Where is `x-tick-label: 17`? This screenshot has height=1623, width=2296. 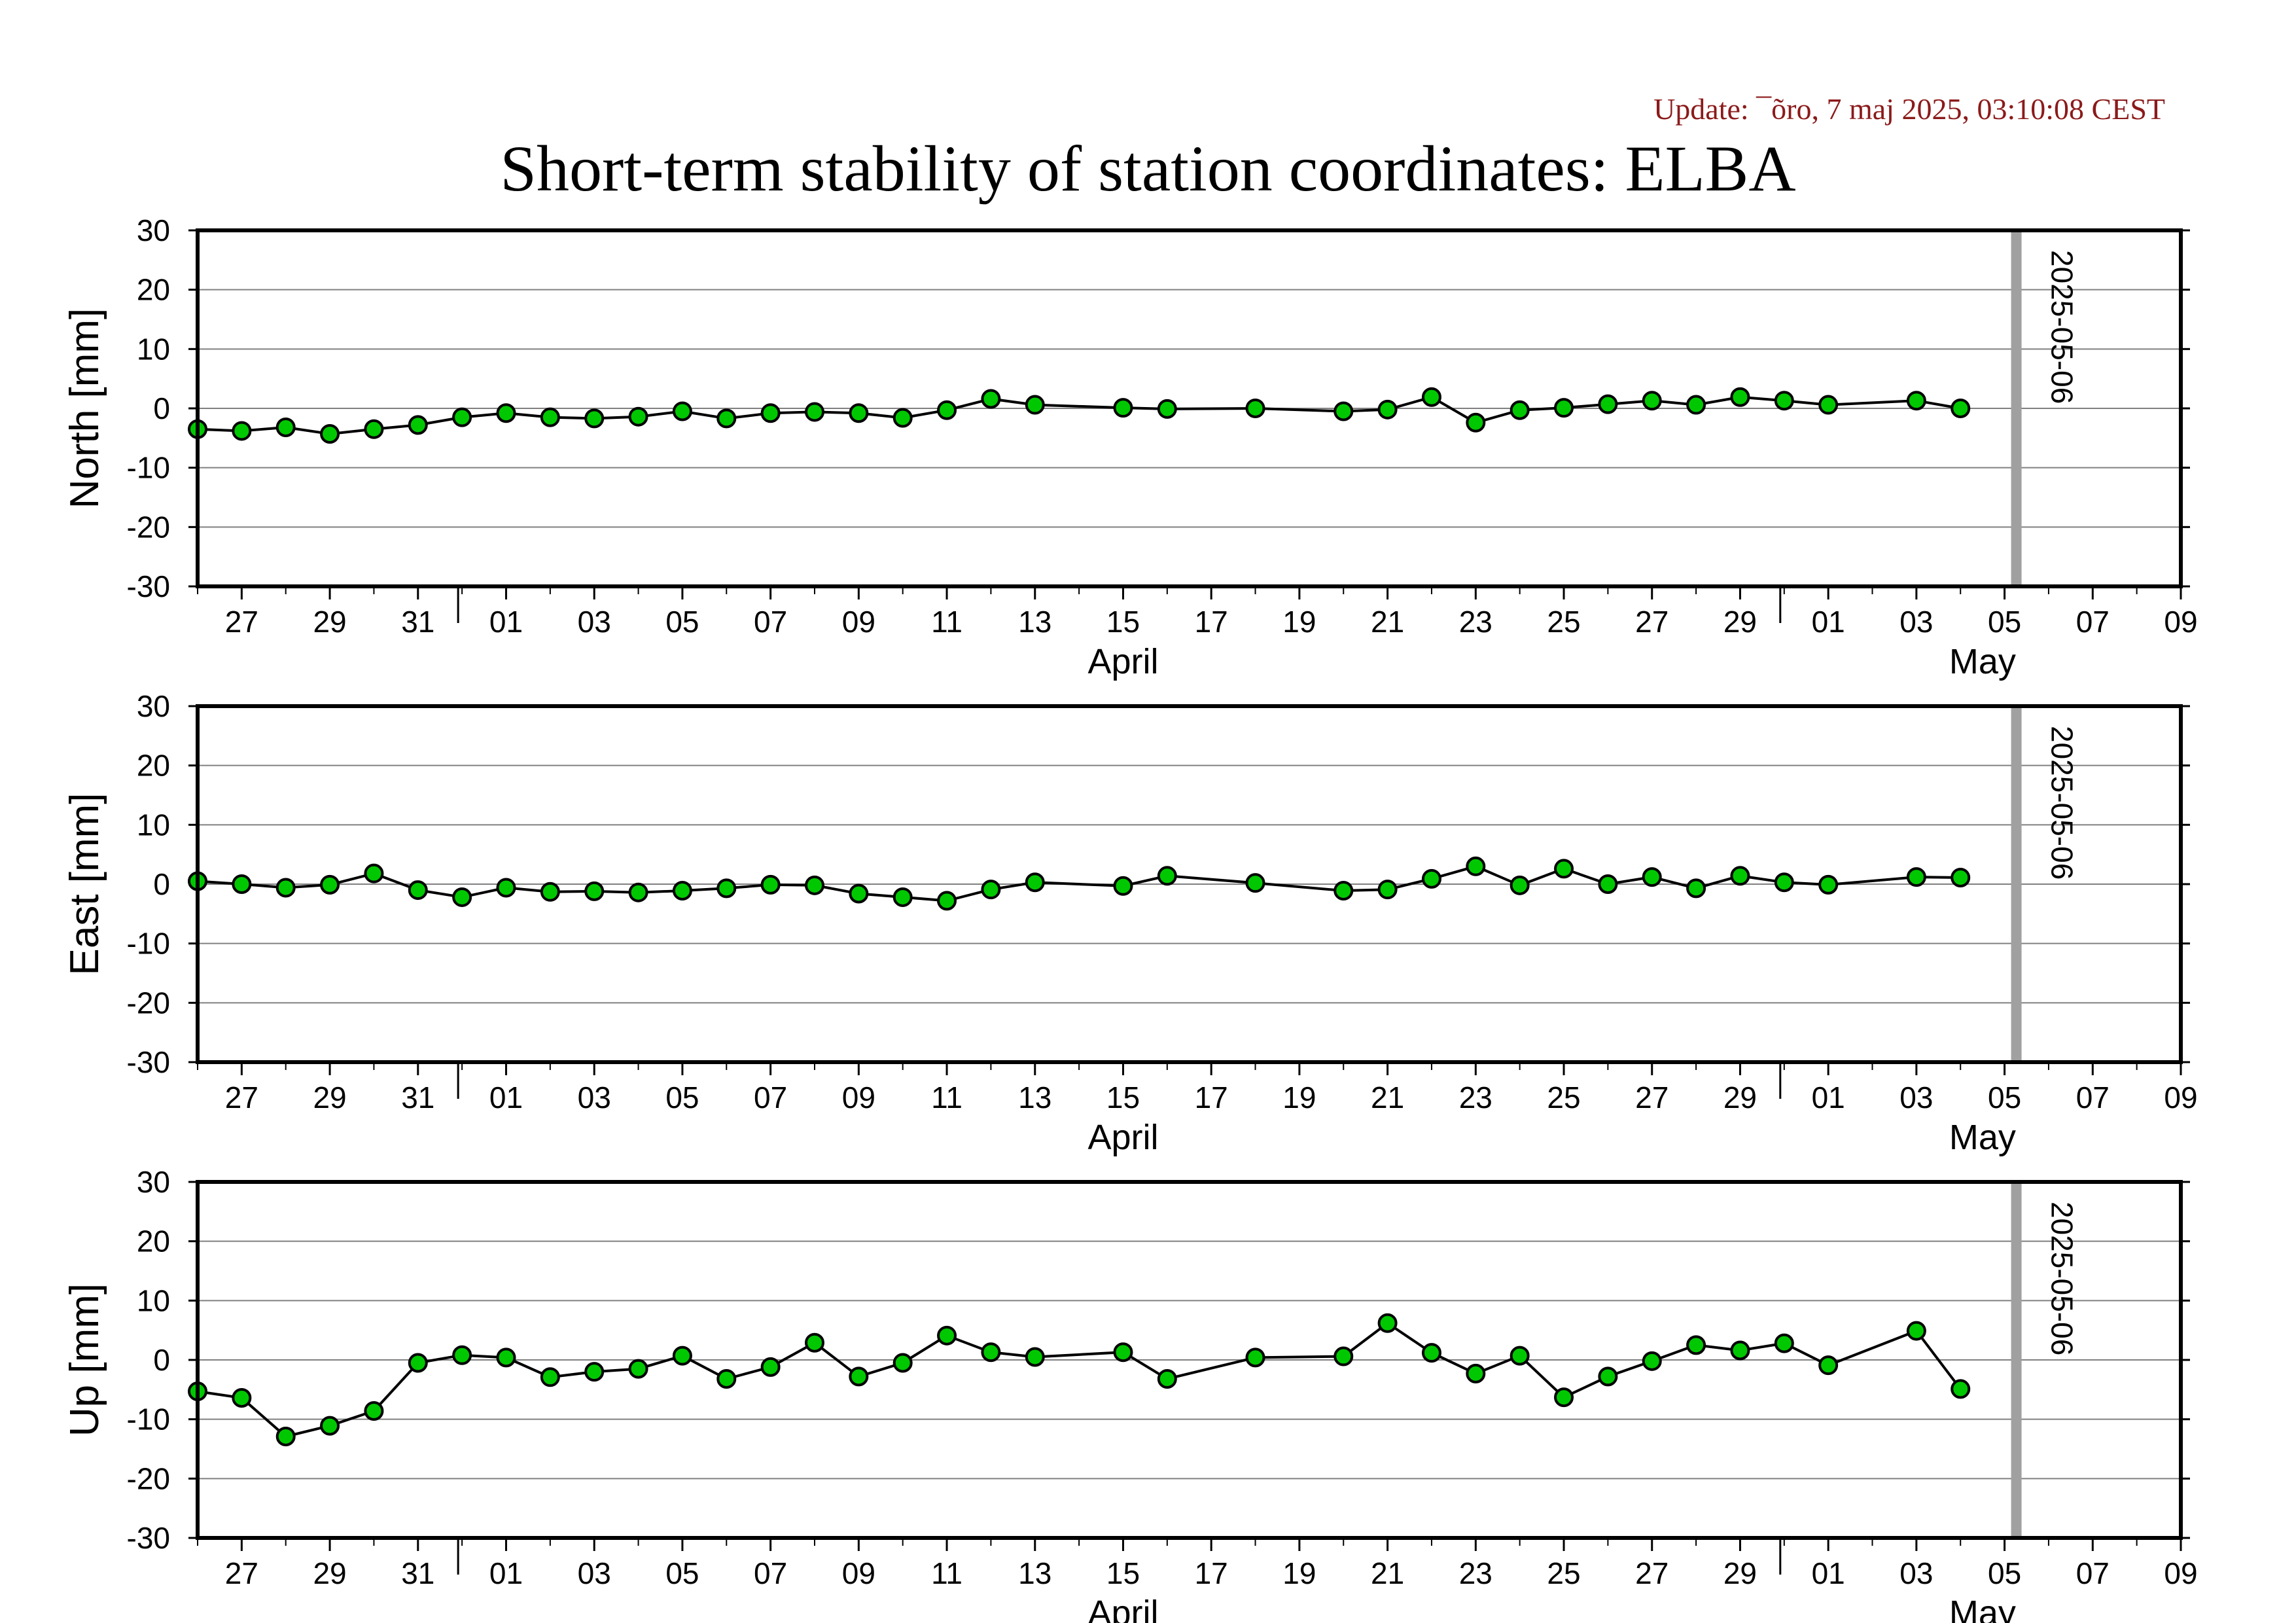
x-tick-label: 17 is located at coordinates (1211, 1097).